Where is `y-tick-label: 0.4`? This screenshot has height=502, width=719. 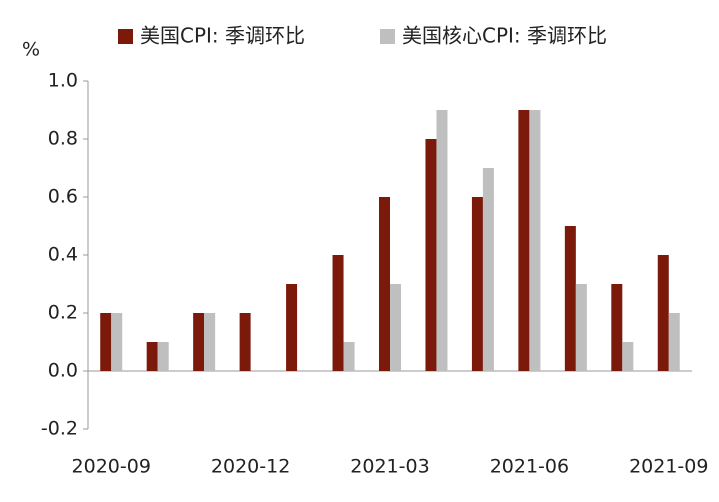 y-tick-label: 0.4 is located at coordinates (63, 255).